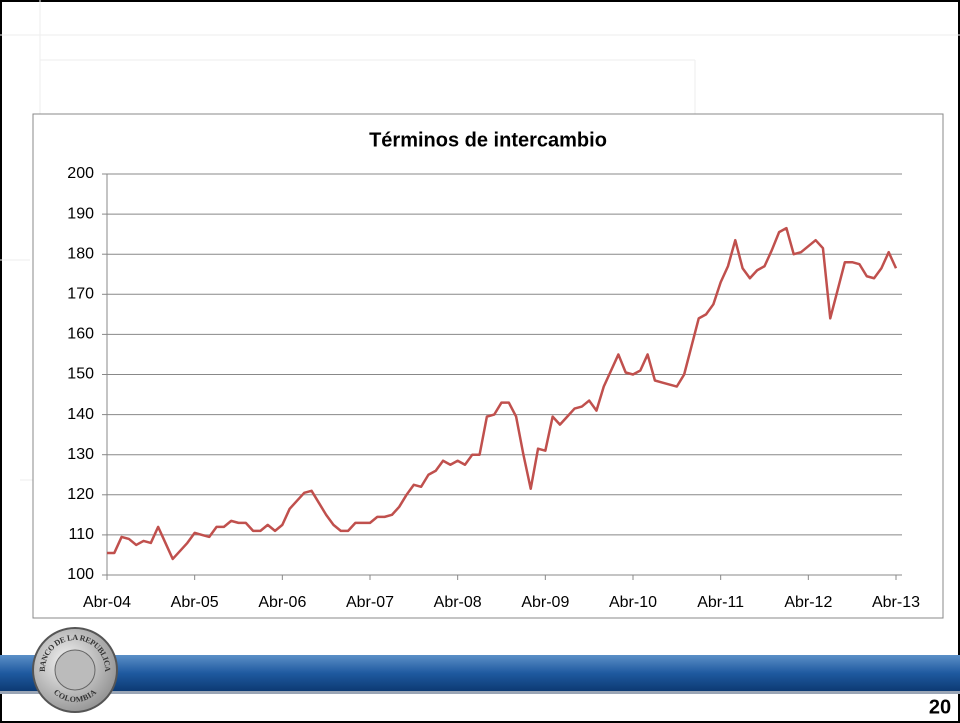 The height and width of the screenshot is (723, 960). I want to click on footer-shadow, so click(480, 692).